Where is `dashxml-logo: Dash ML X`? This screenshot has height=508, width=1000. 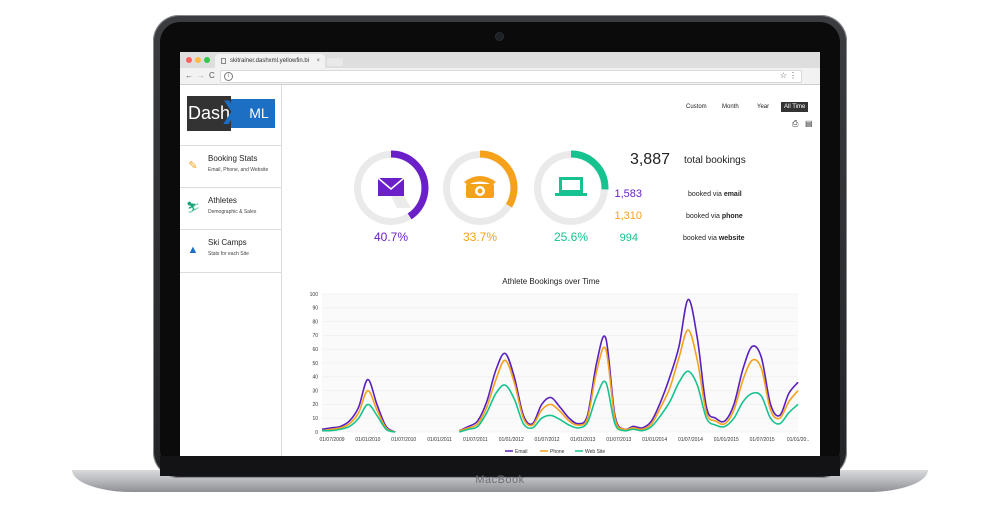
dashxml-logo: Dash ML X is located at coordinates (231, 113).